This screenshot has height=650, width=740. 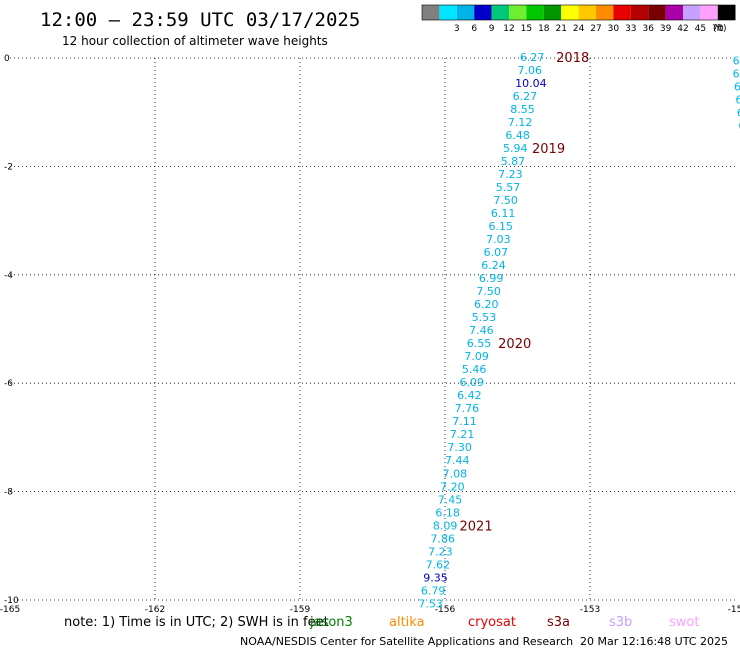 What do you see at coordinates (736, 73) in the screenshot?
I see `wave-height-value: 6.25` at bounding box center [736, 73].